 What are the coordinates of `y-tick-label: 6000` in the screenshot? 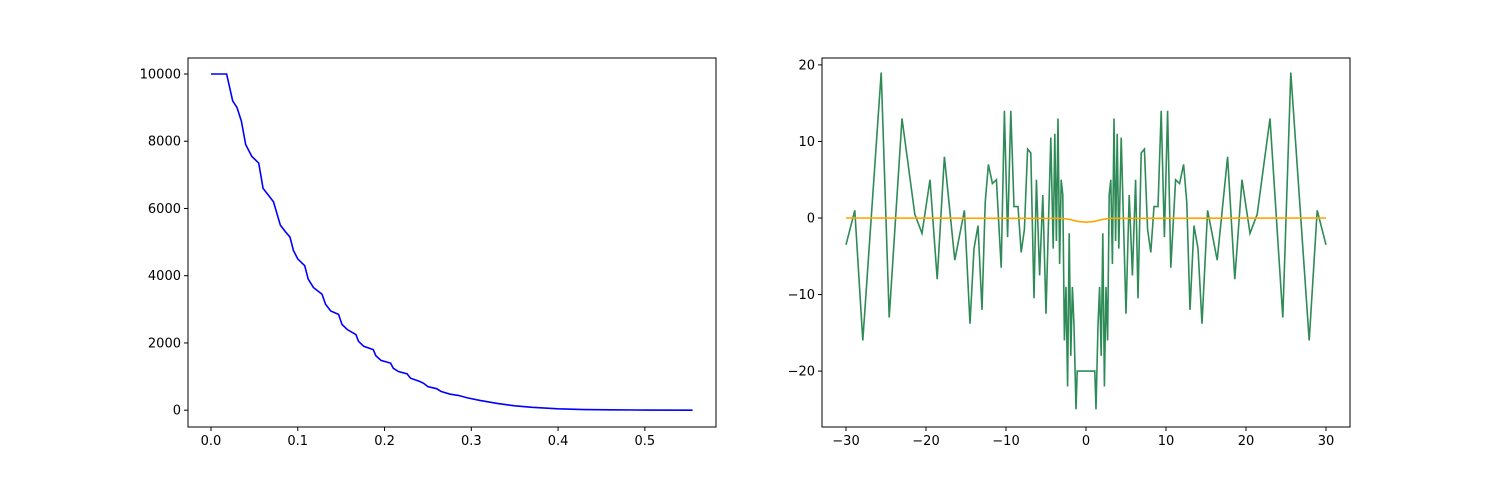 It's located at (164, 209).